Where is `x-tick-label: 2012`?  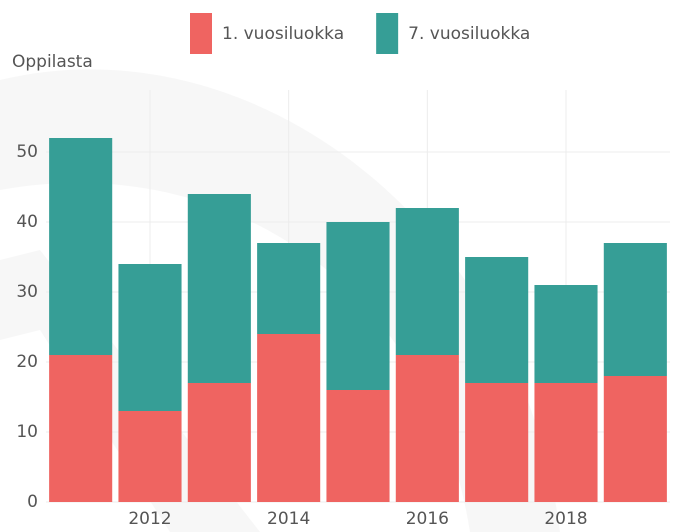
x-tick-label: 2012 is located at coordinates (149, 519).